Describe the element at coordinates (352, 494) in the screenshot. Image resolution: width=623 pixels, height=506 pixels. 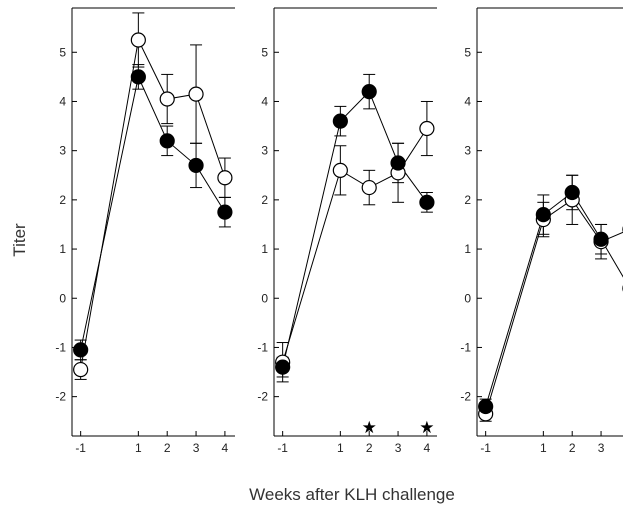
I see `x-axis-title: Weeks after KLH challenge` at that location.